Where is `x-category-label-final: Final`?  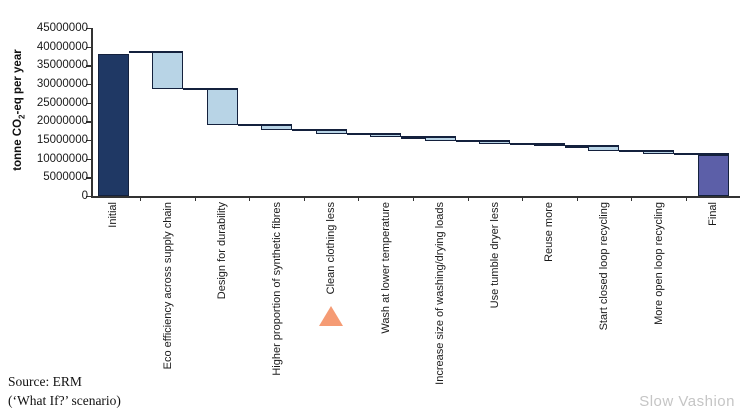 x-category-label-final: Final is located at coordinates (713, 214).